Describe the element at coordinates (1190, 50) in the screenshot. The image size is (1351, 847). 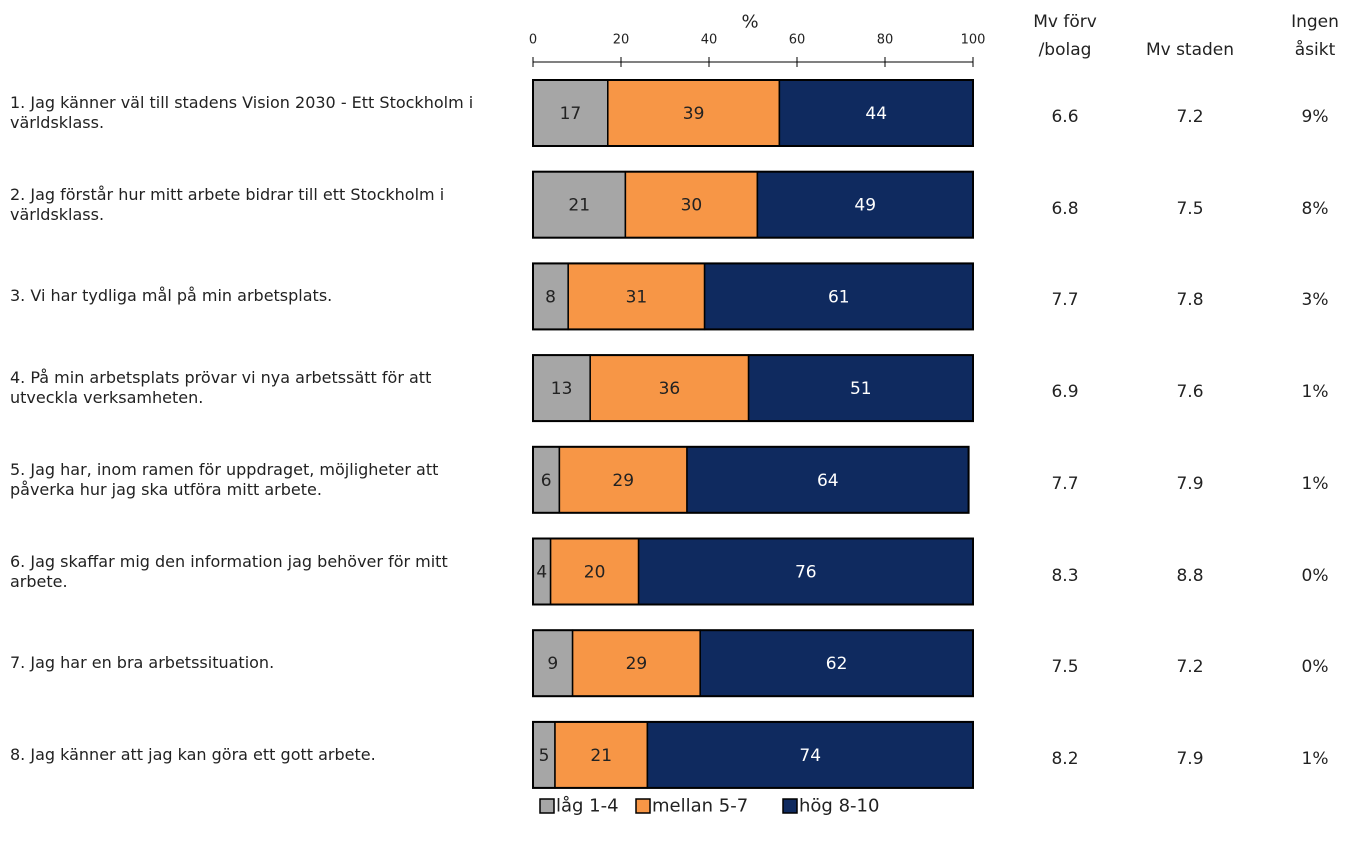
I see `column-header: Mv staden` at that location.